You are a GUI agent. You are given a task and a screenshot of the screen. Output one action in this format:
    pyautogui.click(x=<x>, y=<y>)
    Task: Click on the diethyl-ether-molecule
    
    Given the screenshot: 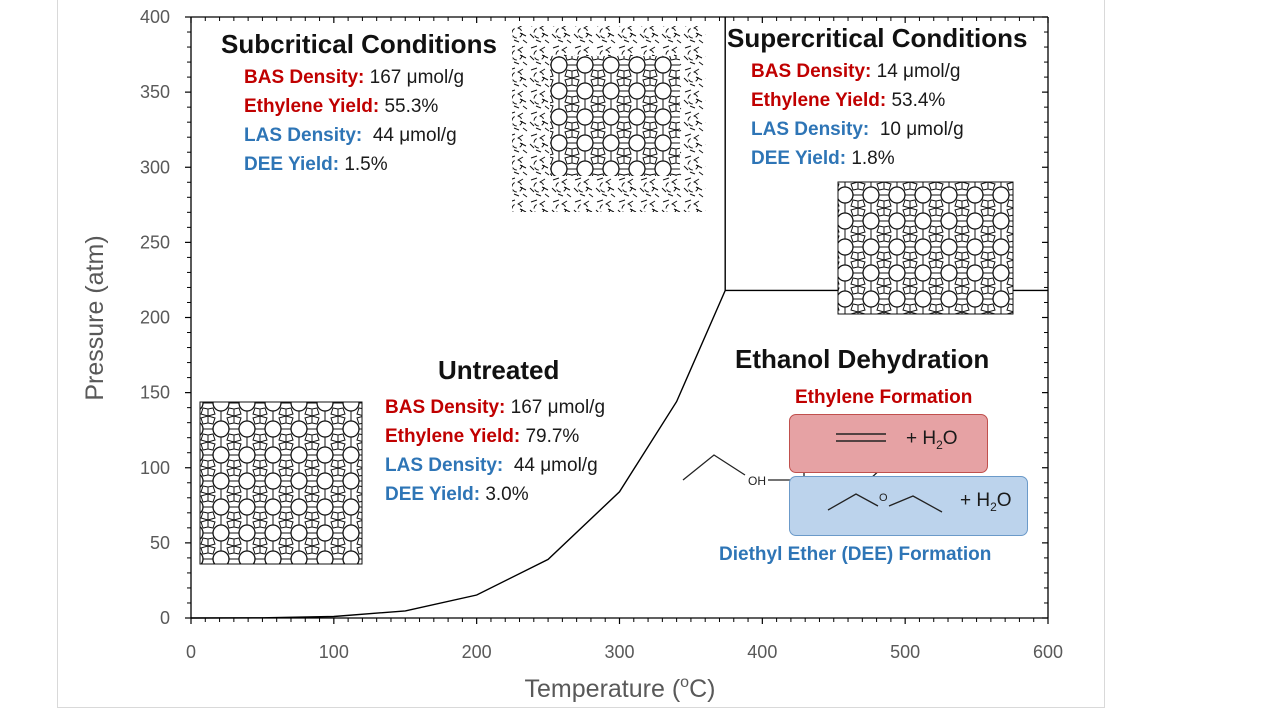 What is the action you would take?
    pyautogui.click(x=885, y=503)
    